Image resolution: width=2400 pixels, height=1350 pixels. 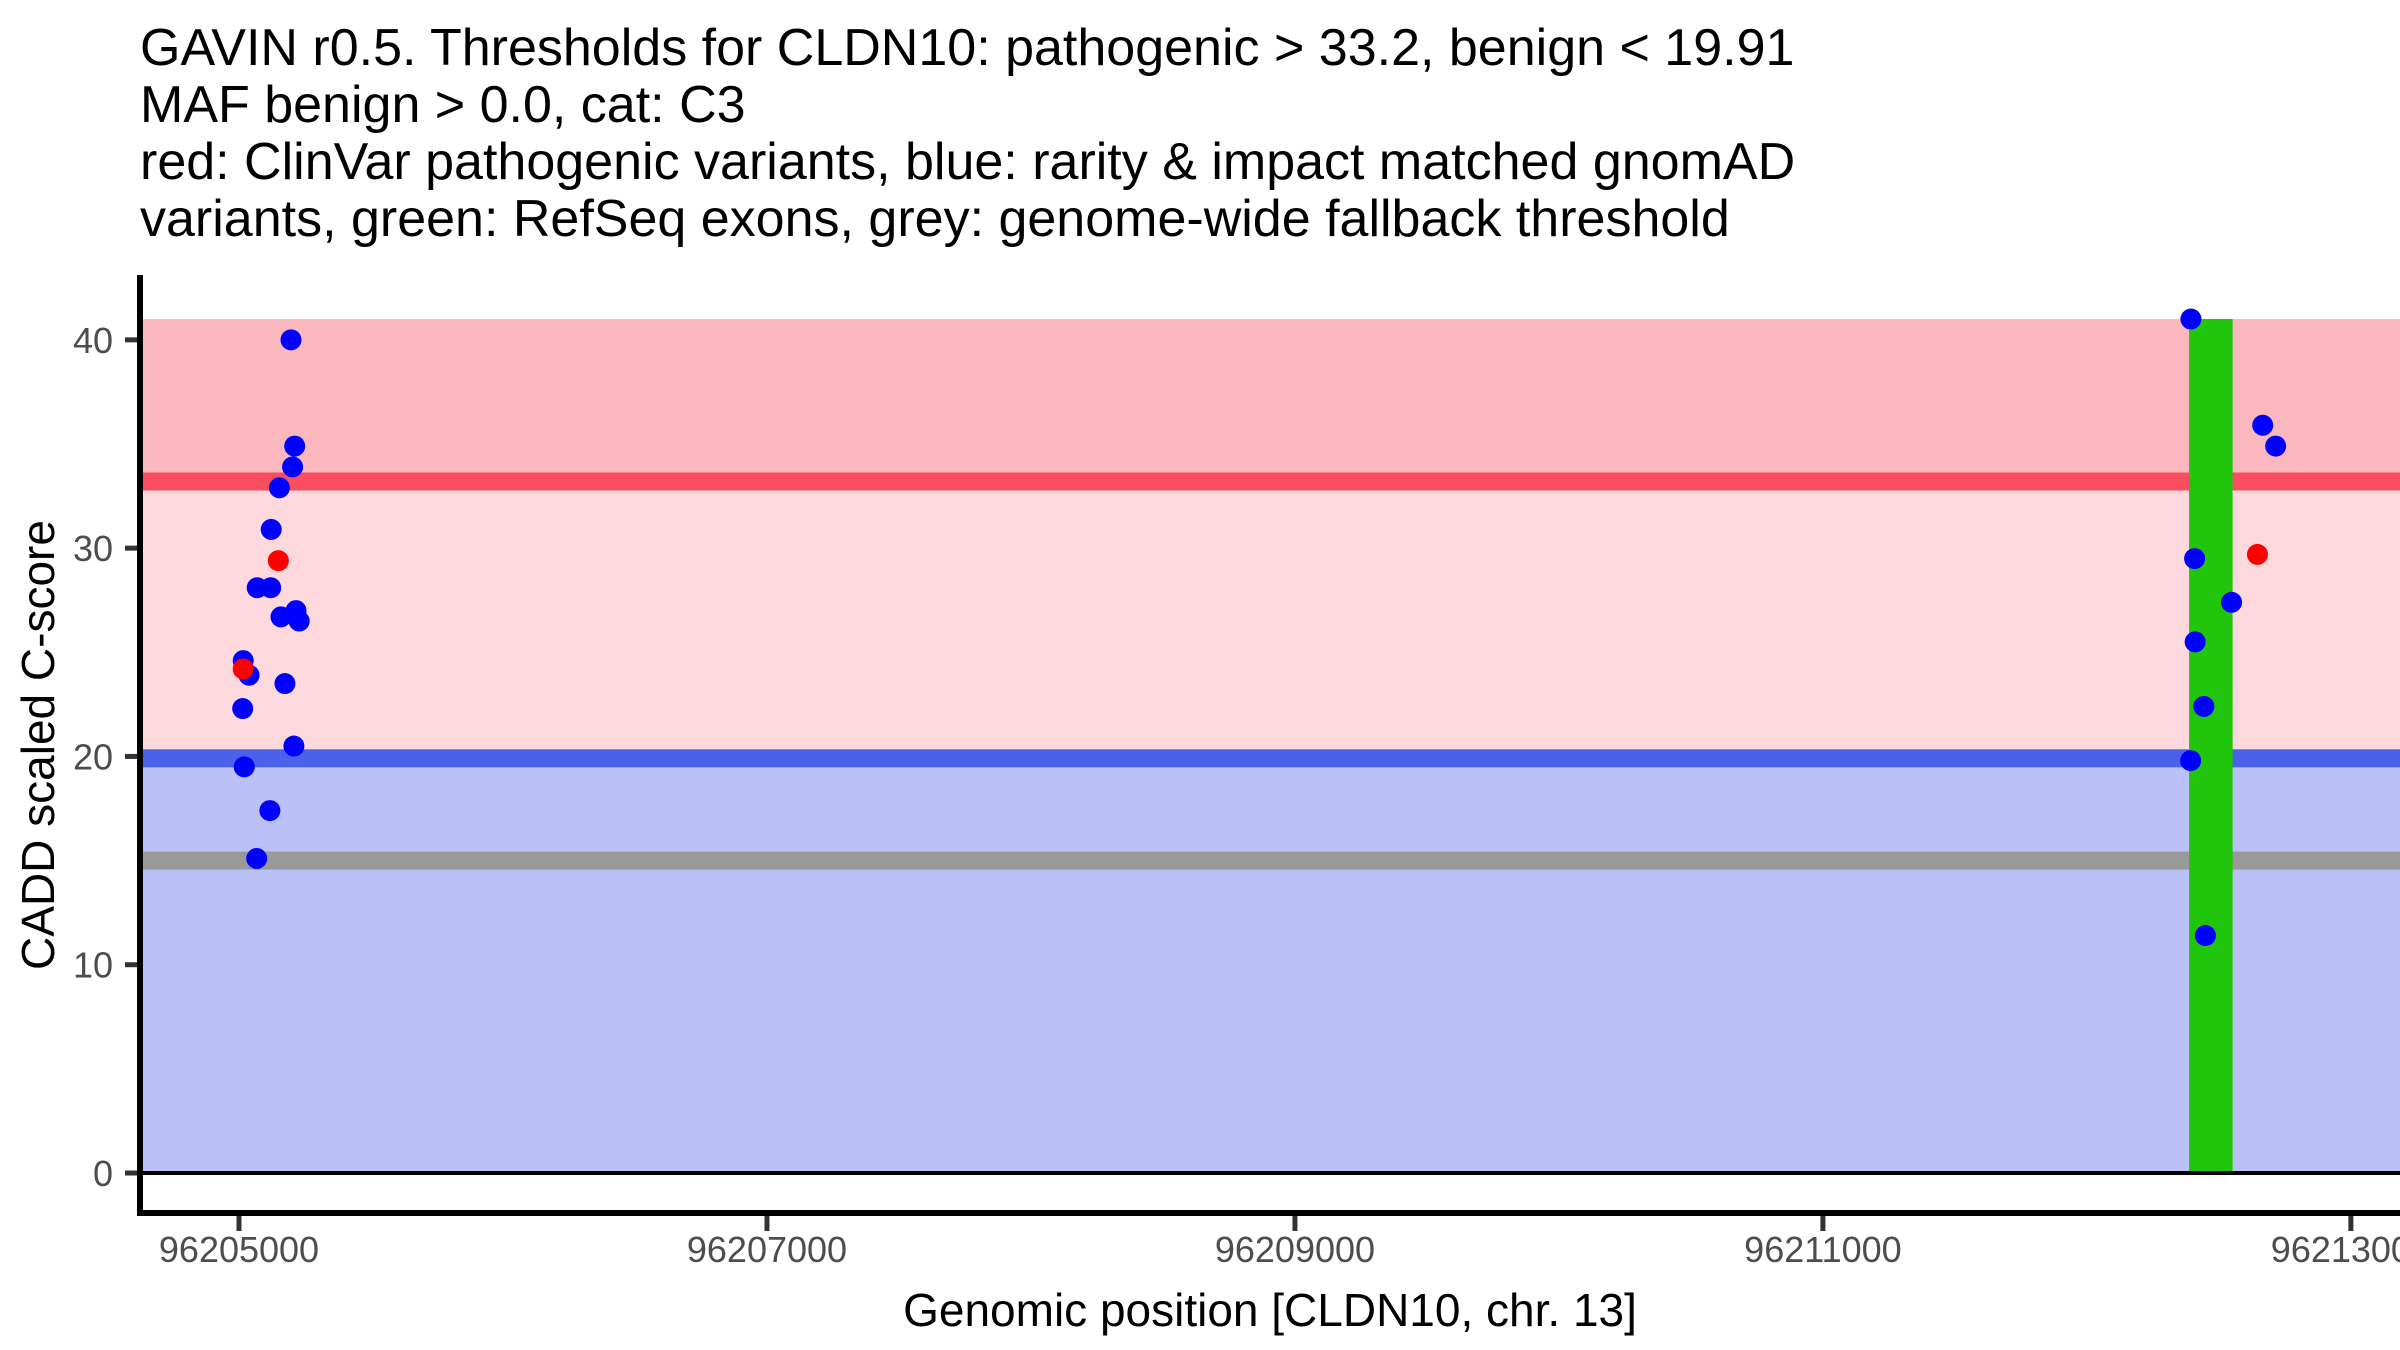 What do you see at coordinates (1270, 400) in the screenshot?
I see `pathogenic-region-band` at bounding box center [1270, 400].